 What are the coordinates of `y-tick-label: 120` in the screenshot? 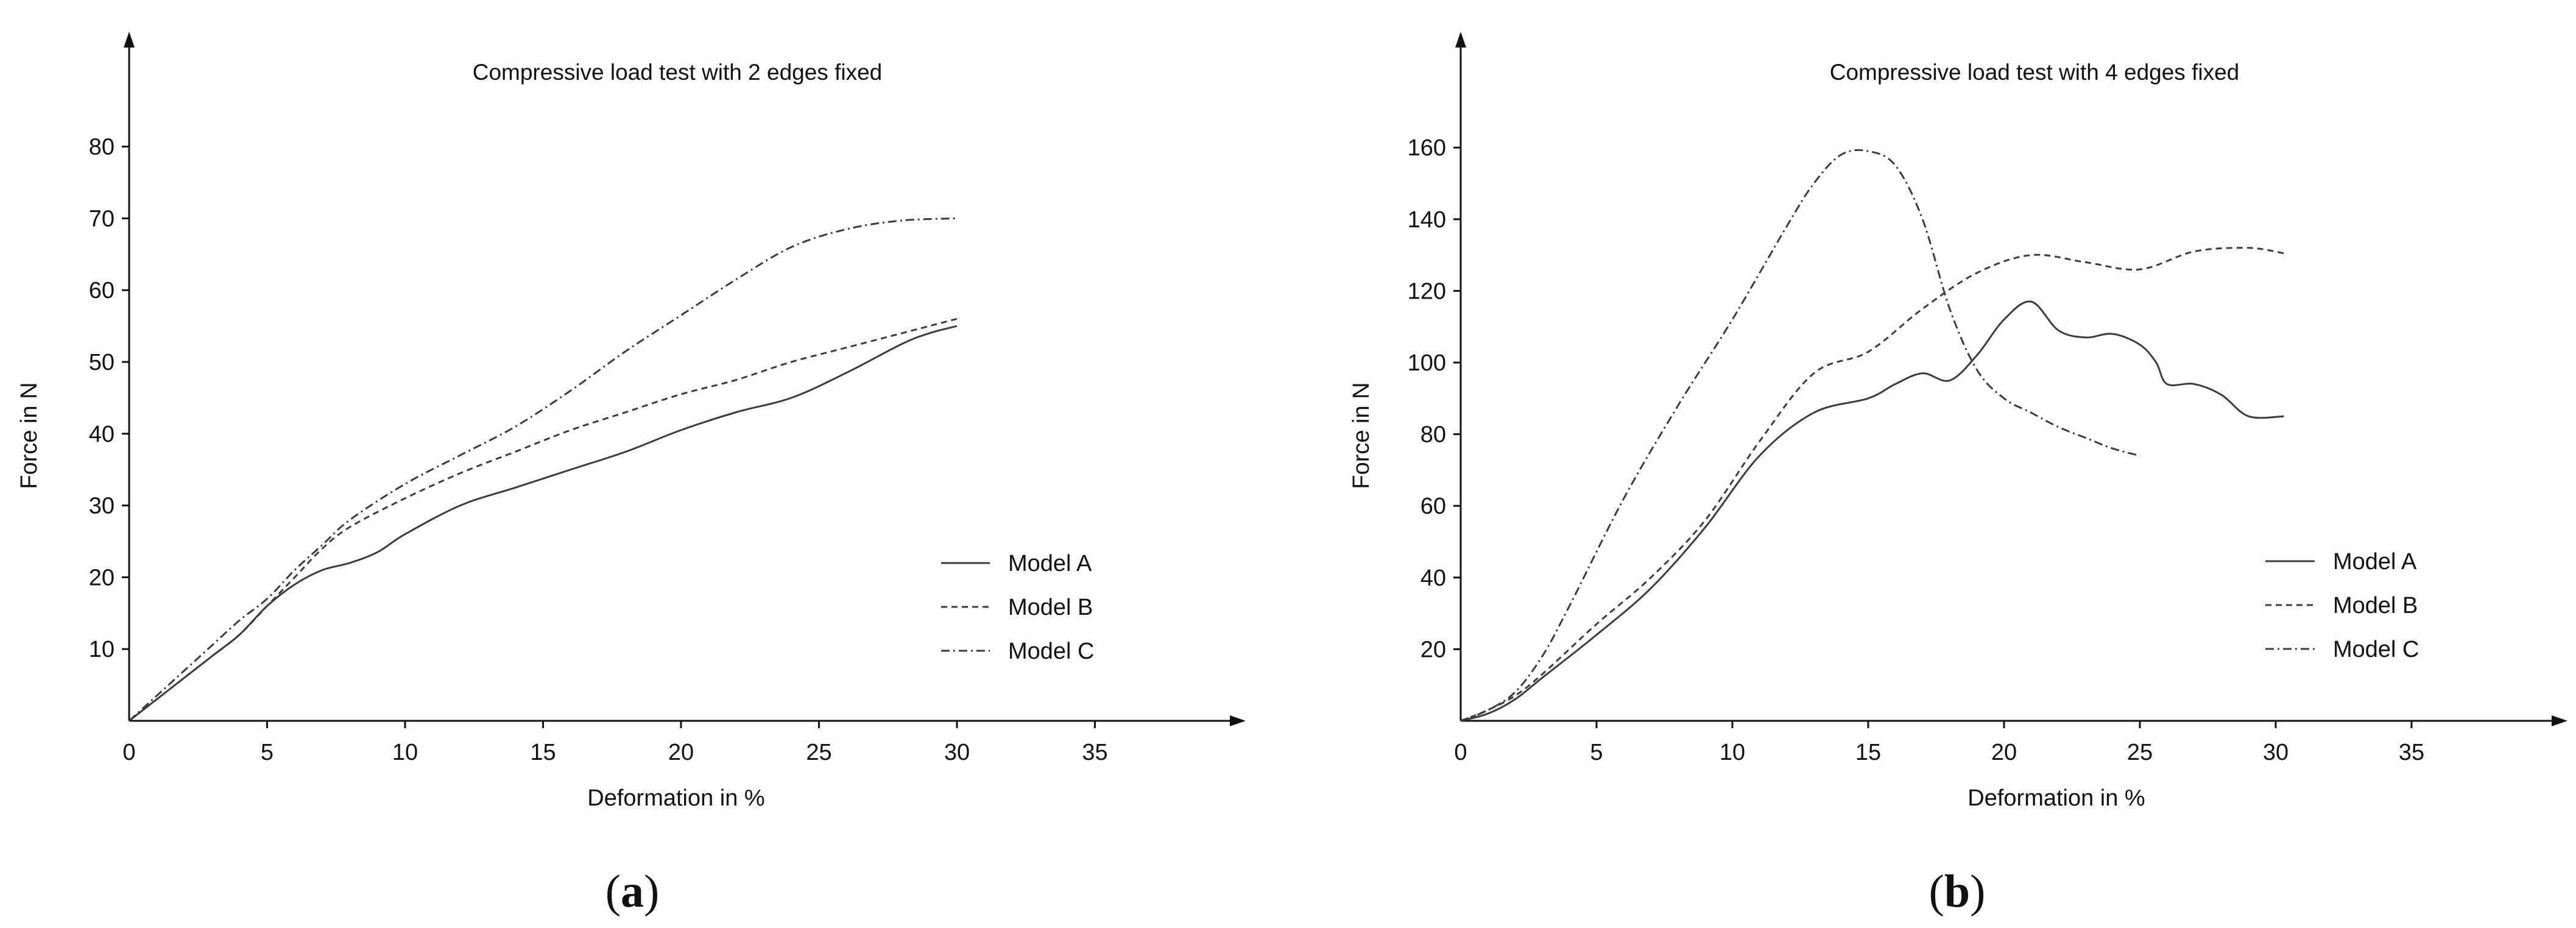 It's located at (1427, 291).